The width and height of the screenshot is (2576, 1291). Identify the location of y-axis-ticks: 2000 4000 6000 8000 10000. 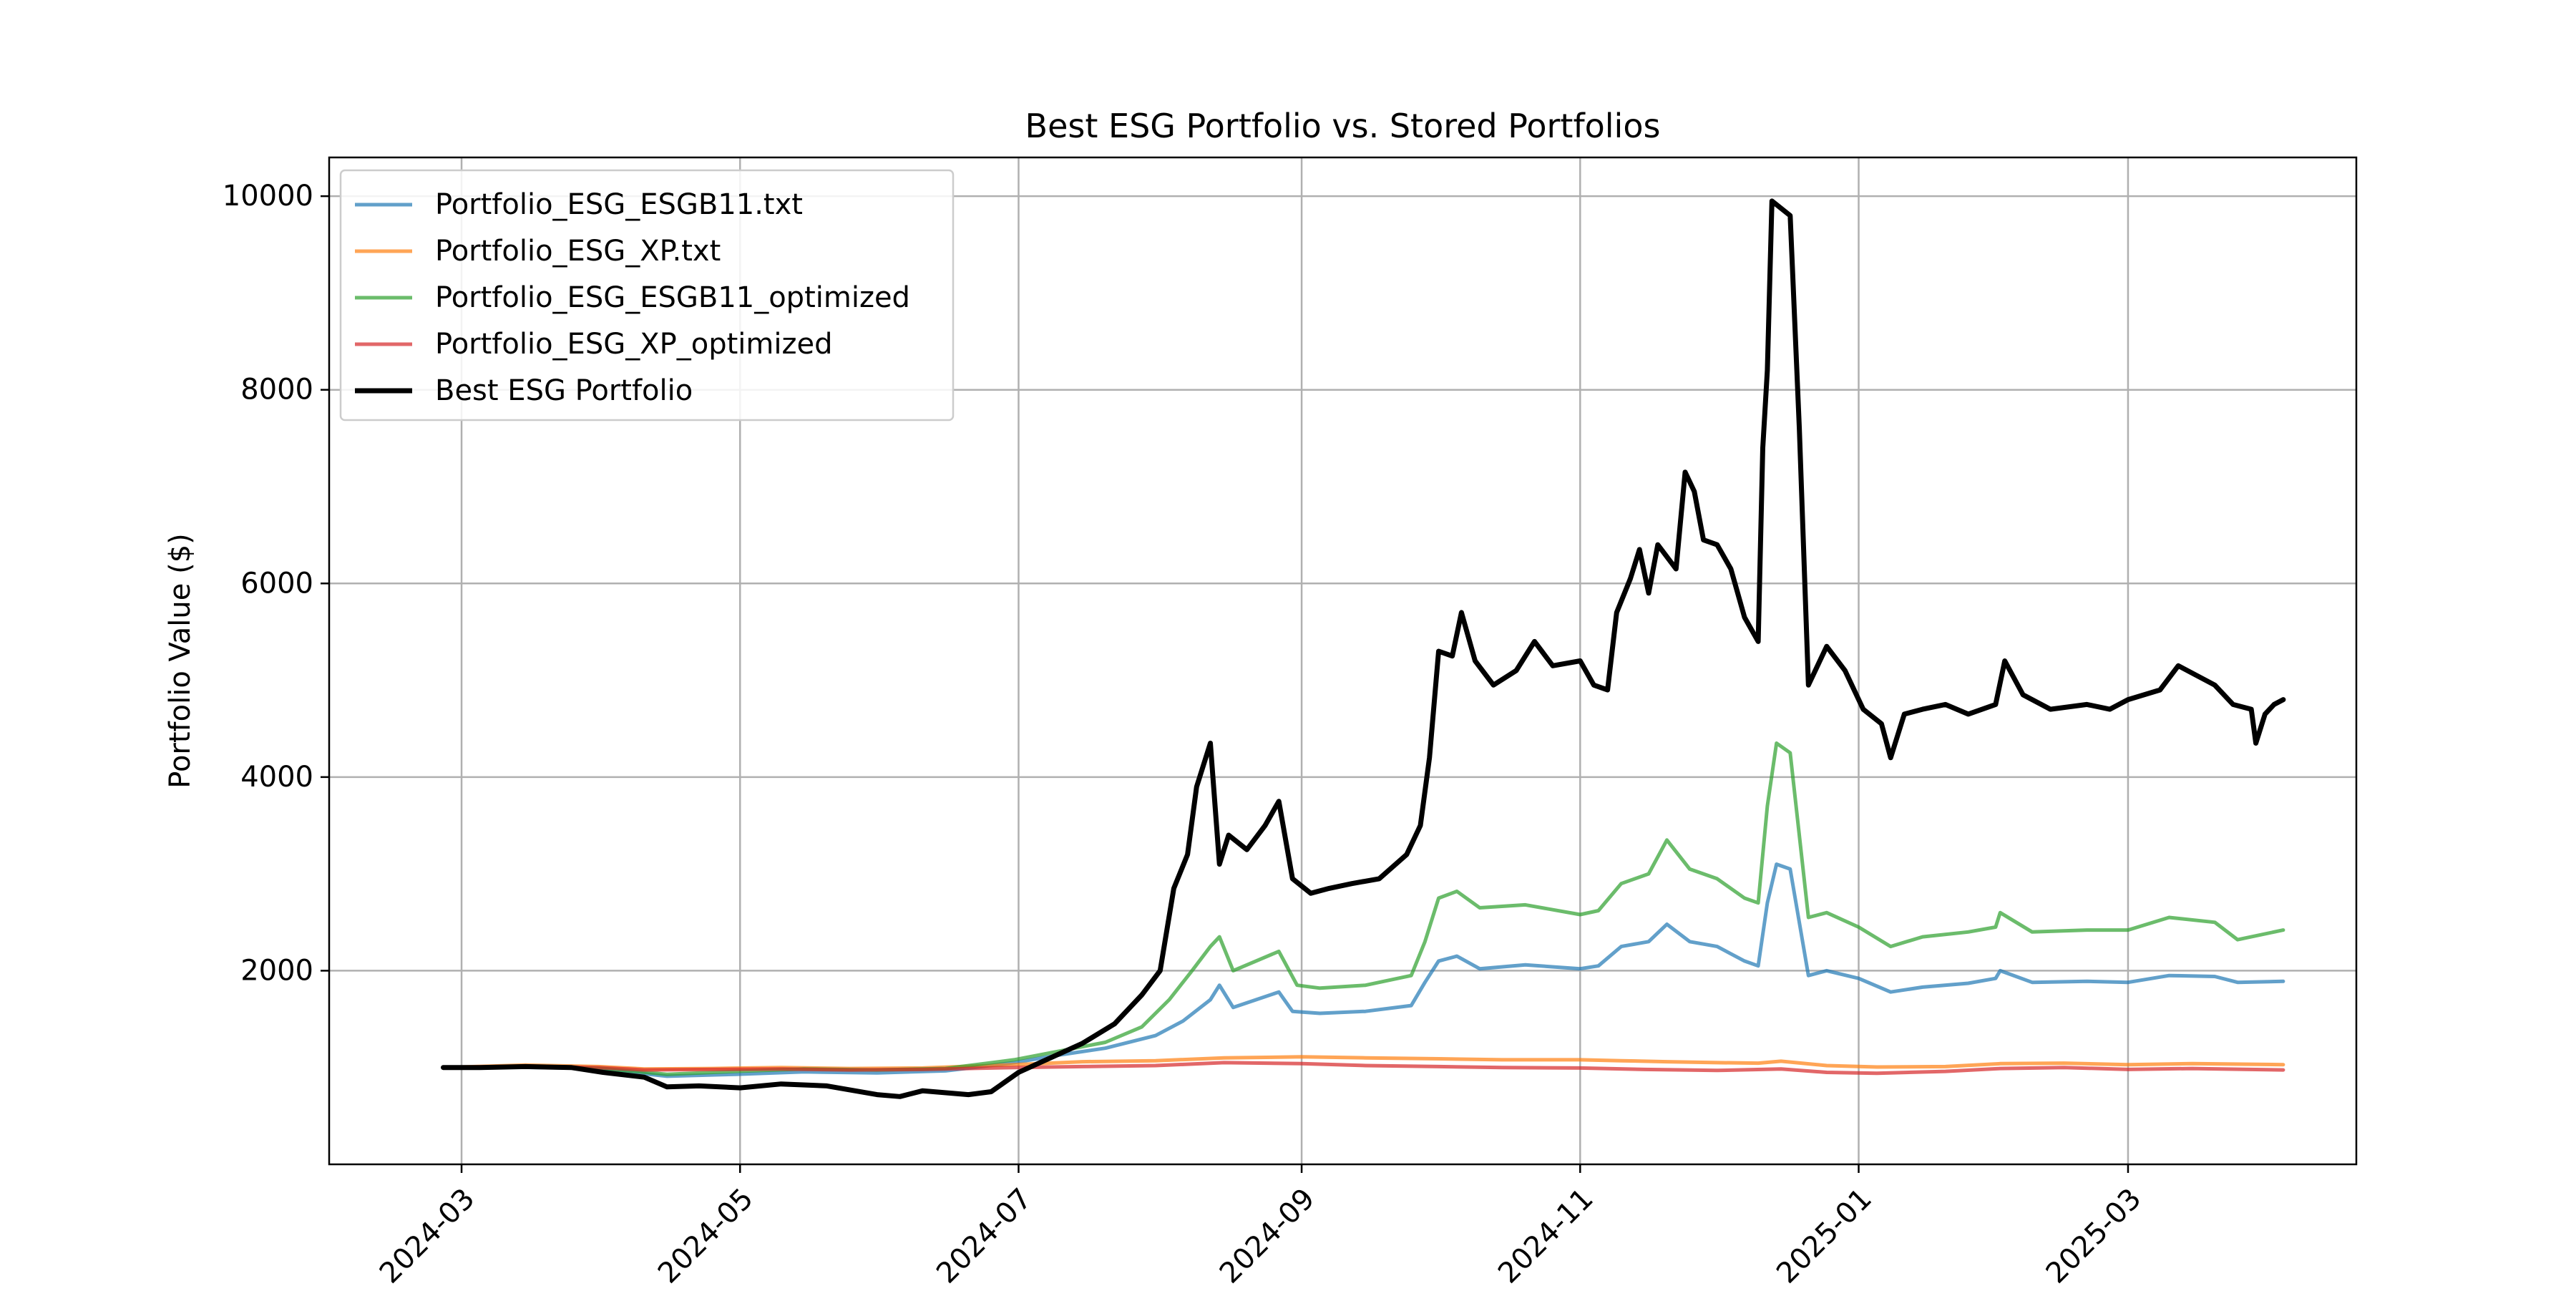
(276, 583).